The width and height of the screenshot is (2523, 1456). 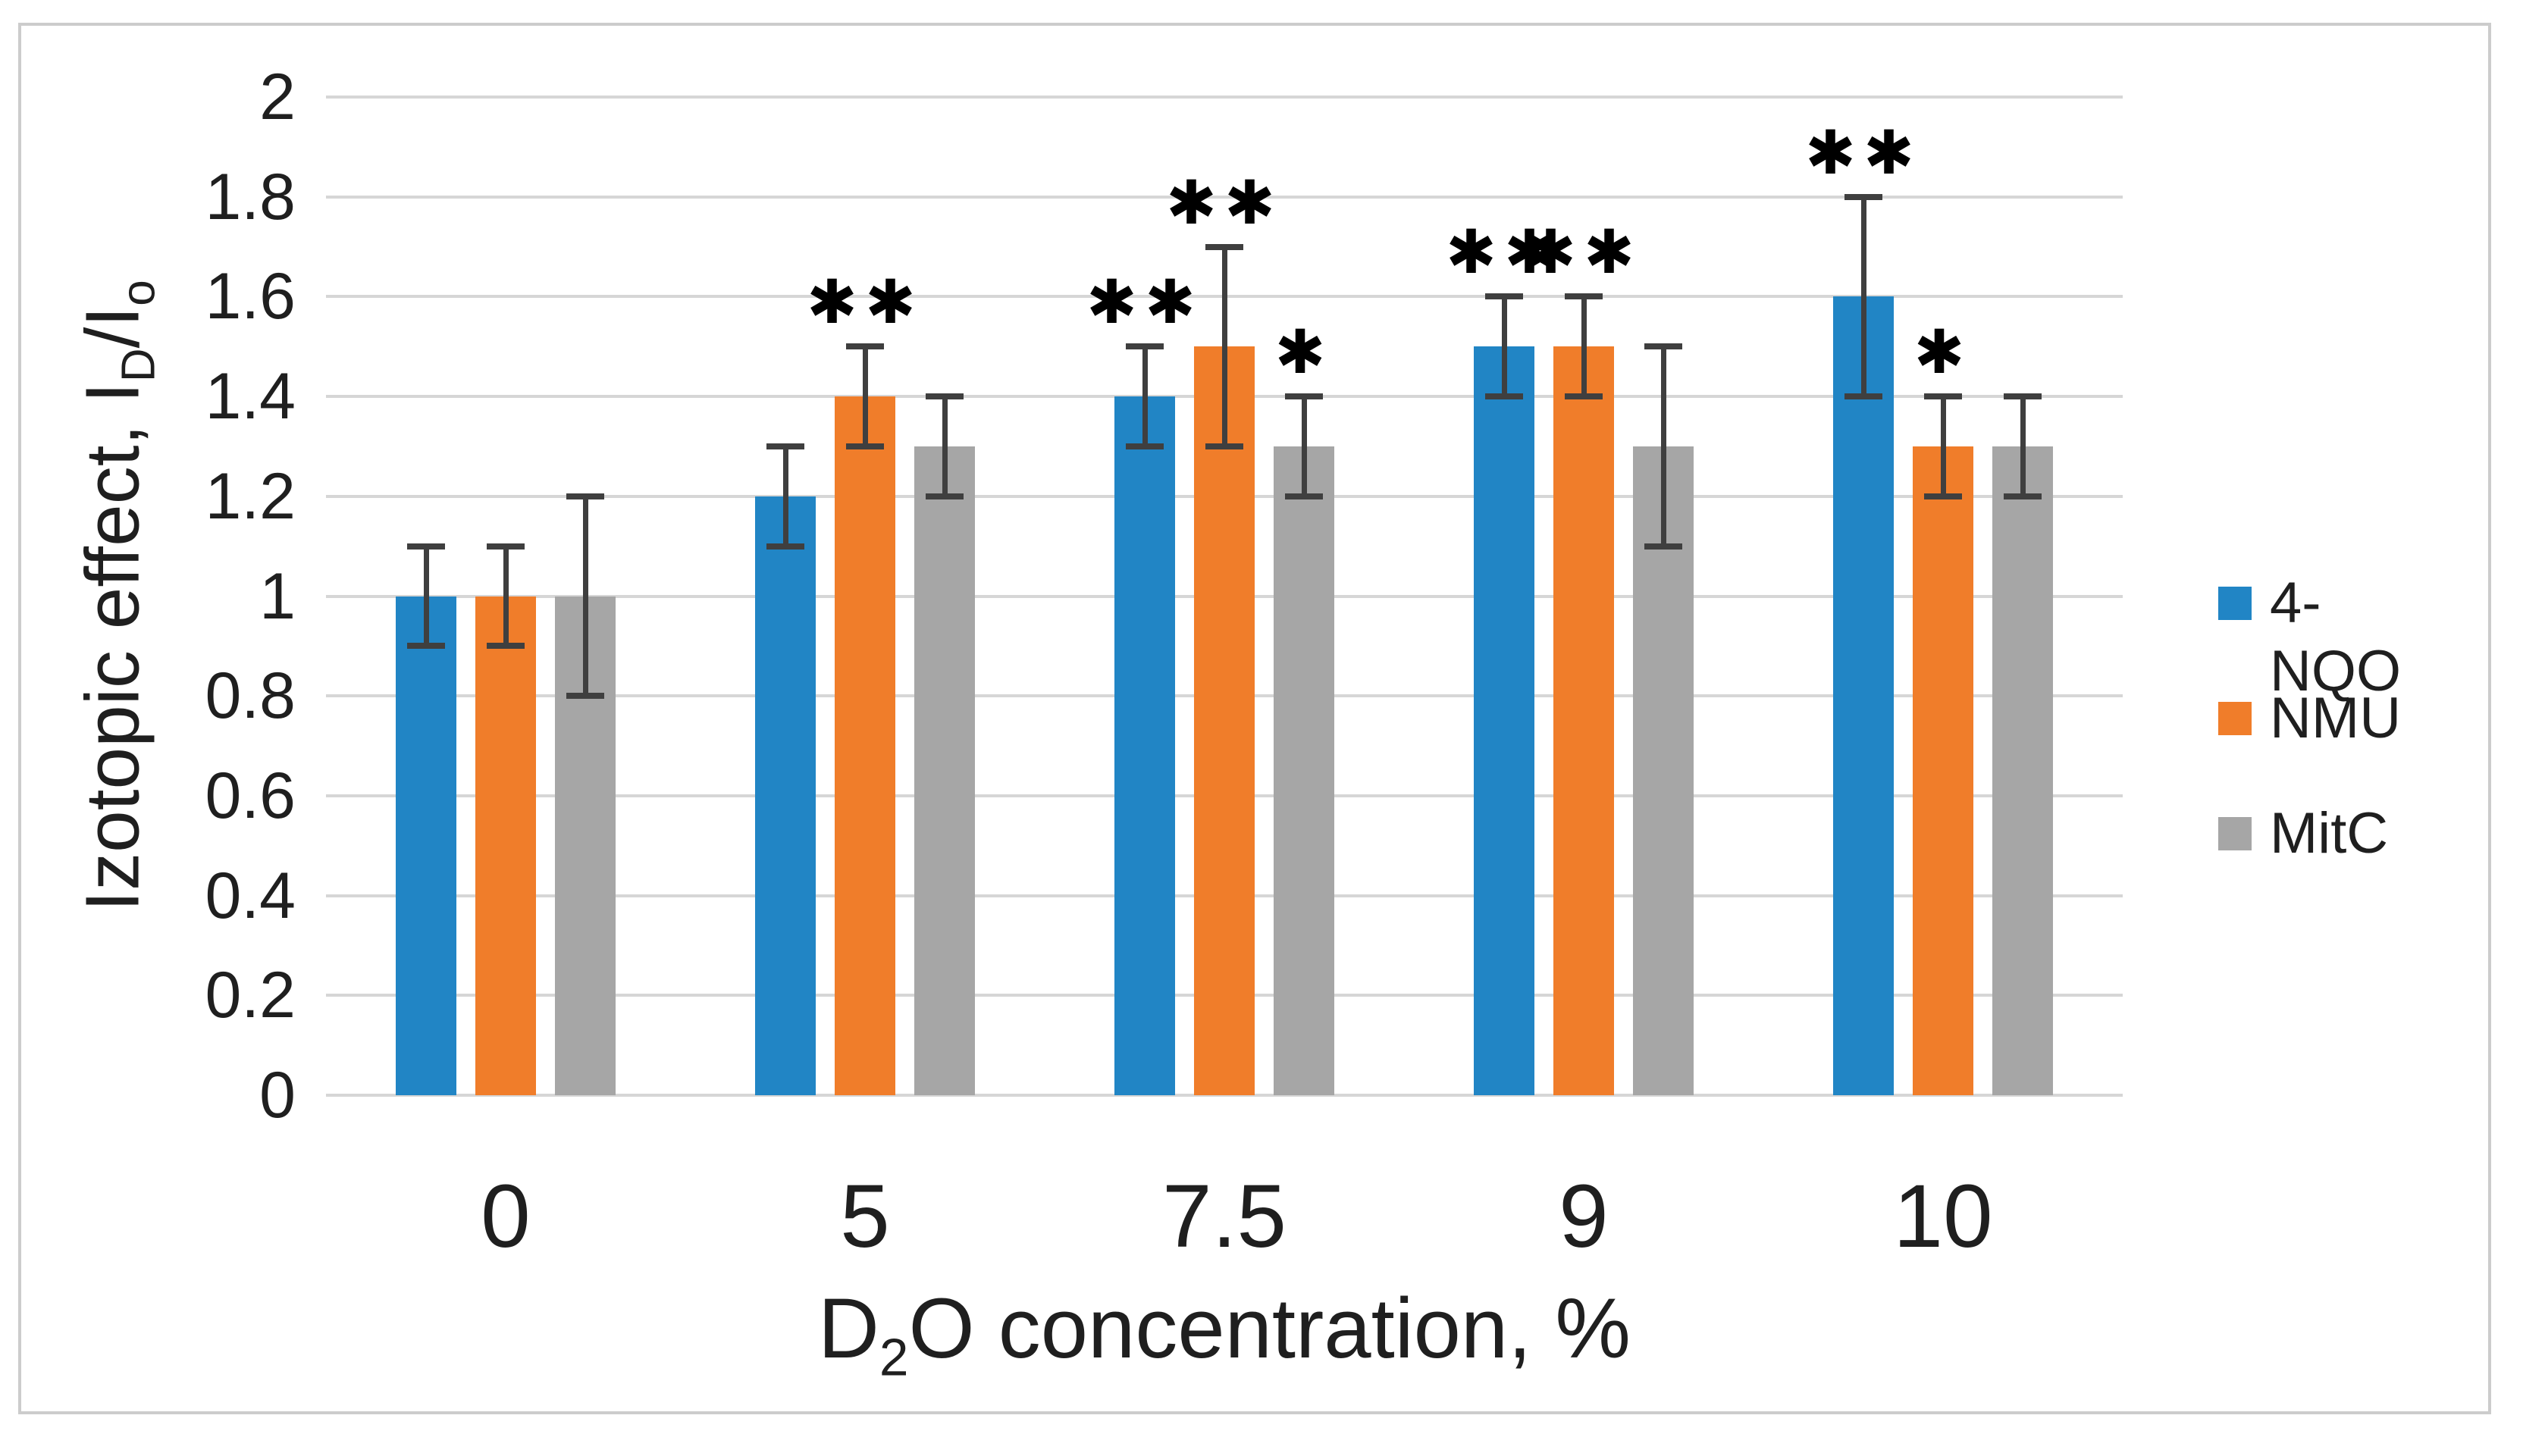 What do you see at coordinates (2336, 637) in the screenshot?
I see `legend-label: 4-NQO` at bounding box center [2336, 637].